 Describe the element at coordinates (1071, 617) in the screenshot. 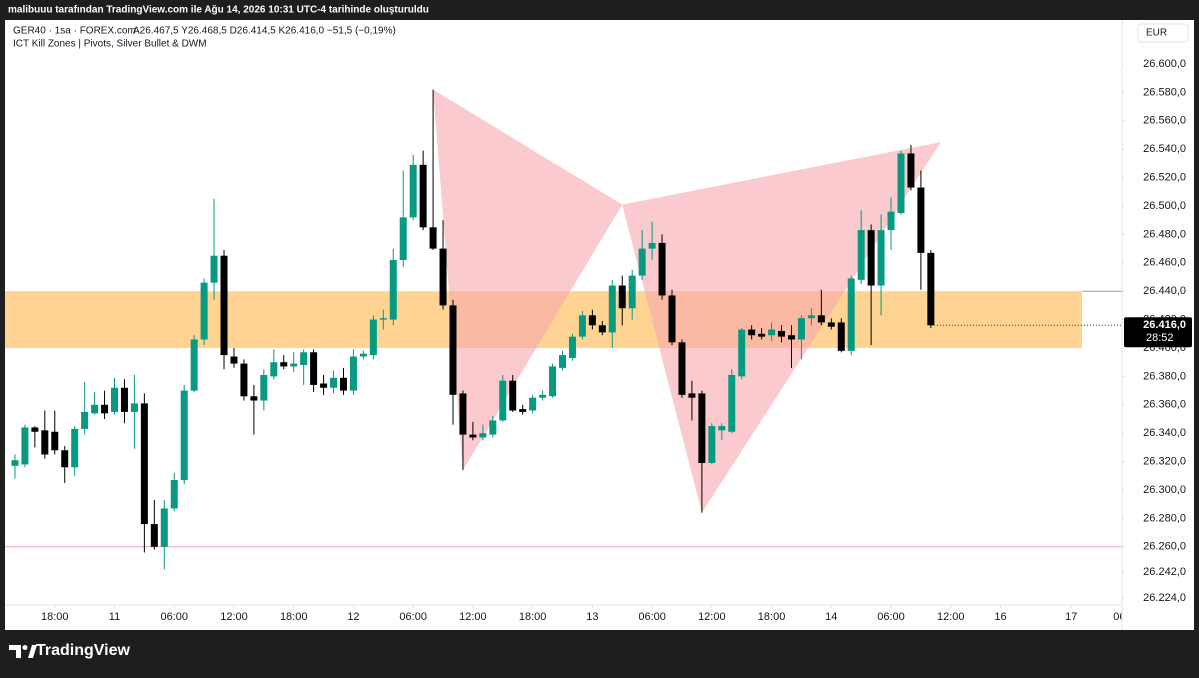

I see `x-tick-label: 17` at that location.